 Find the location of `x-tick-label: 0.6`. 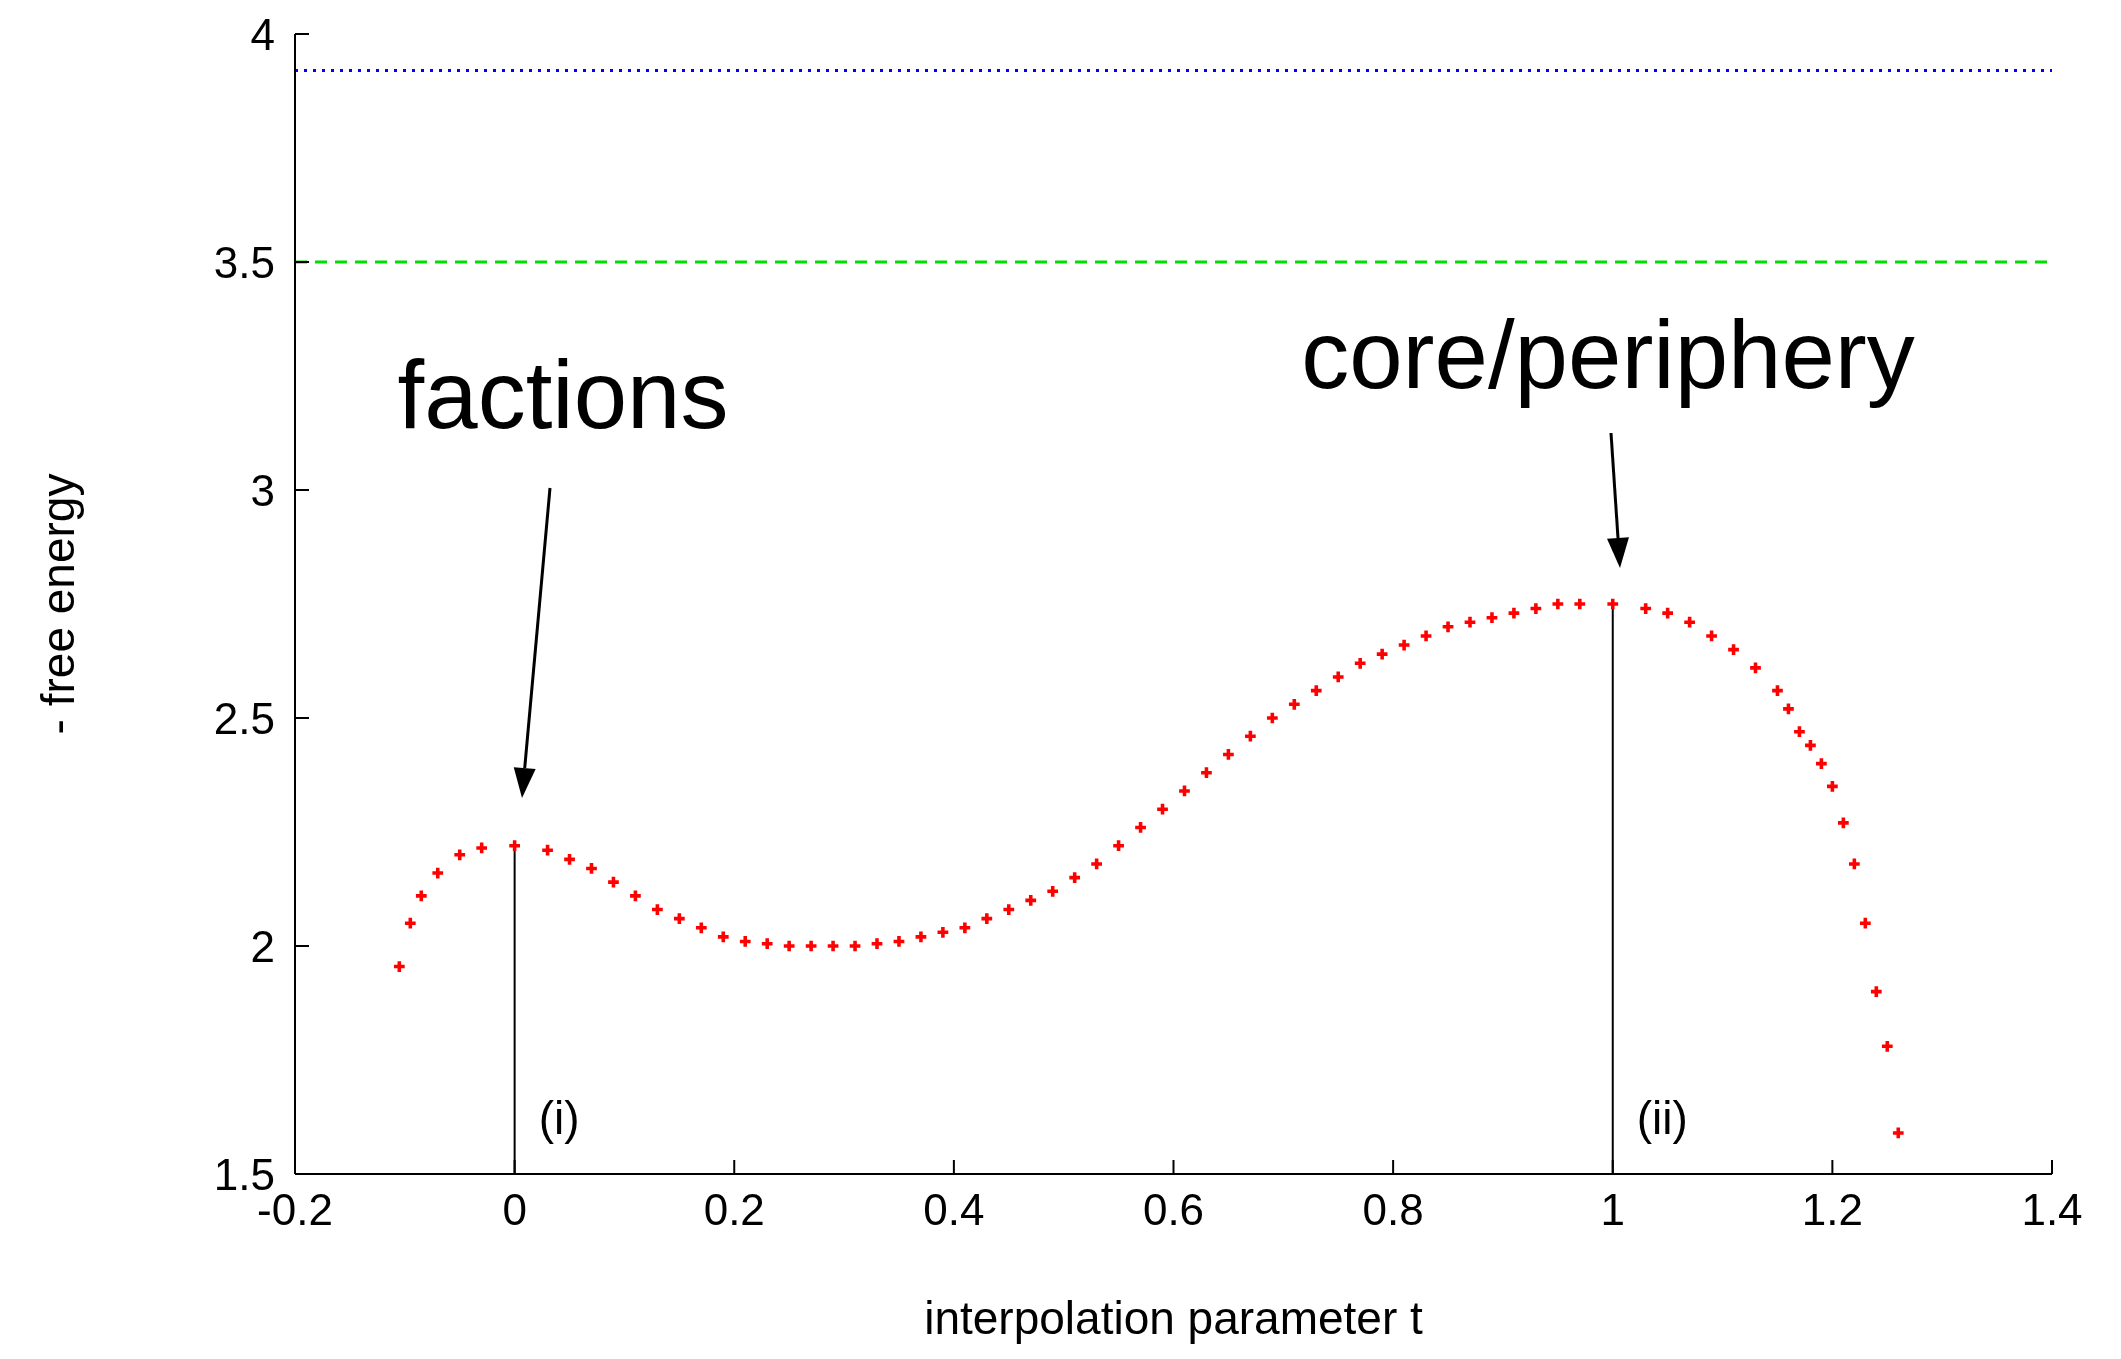

x-tick-label: 0.6 is located at coordinates (1173, 1210).